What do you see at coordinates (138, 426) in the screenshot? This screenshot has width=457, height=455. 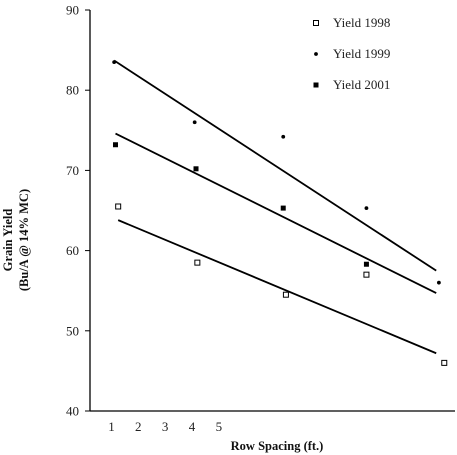 I see `x-tick-label: 2` at bounding box center [138, 426].